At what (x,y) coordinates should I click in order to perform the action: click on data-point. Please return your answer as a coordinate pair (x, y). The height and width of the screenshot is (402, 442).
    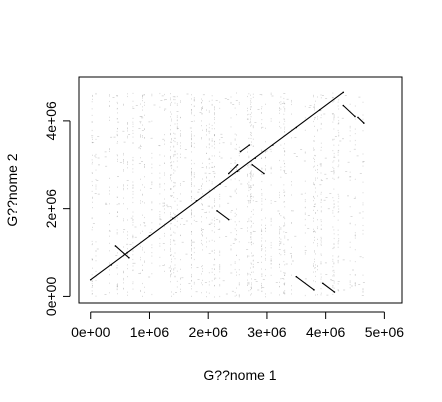
    Looking at the image, I should click on (90, 279).